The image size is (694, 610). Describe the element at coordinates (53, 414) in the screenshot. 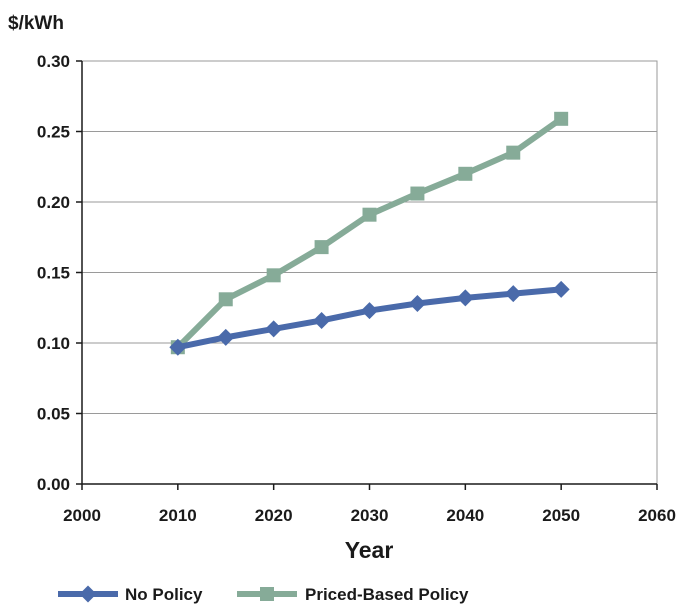

I see `y-tick-label: 0.05` at that location.